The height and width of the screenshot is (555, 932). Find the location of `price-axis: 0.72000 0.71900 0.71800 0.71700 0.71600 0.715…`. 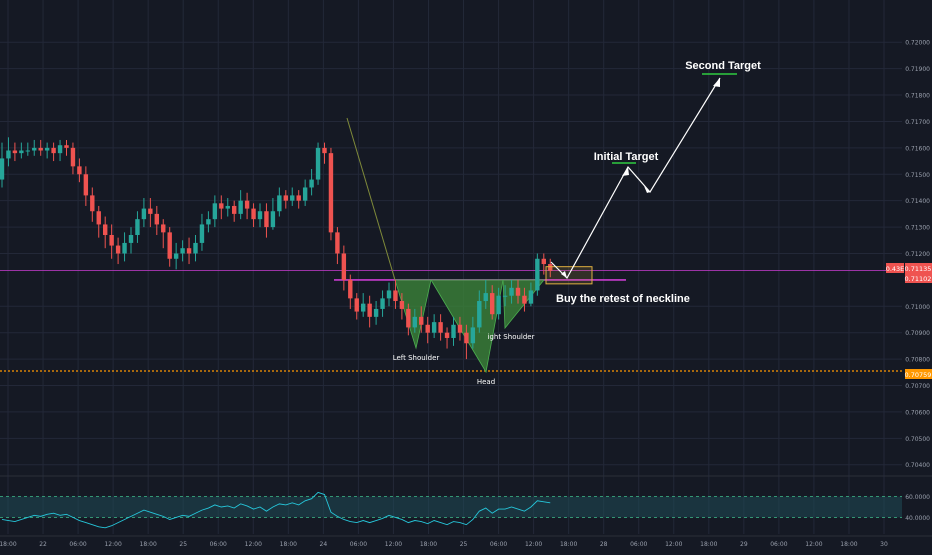

price-axis: 0.72000 0.71900 0.71800 0.71700 0.71600 0.715… is located at coordinates (917, 254).